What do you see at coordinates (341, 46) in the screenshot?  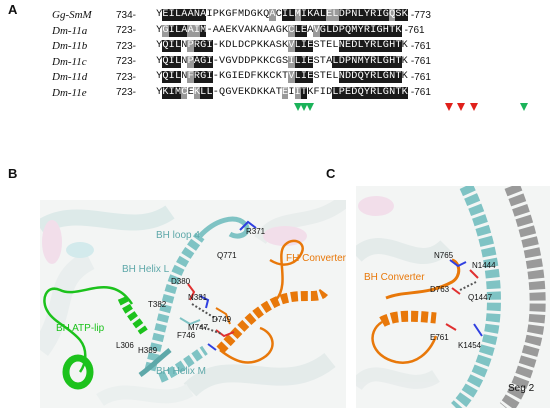 I see `residue-cell: N` at bounding box center [341, 46].